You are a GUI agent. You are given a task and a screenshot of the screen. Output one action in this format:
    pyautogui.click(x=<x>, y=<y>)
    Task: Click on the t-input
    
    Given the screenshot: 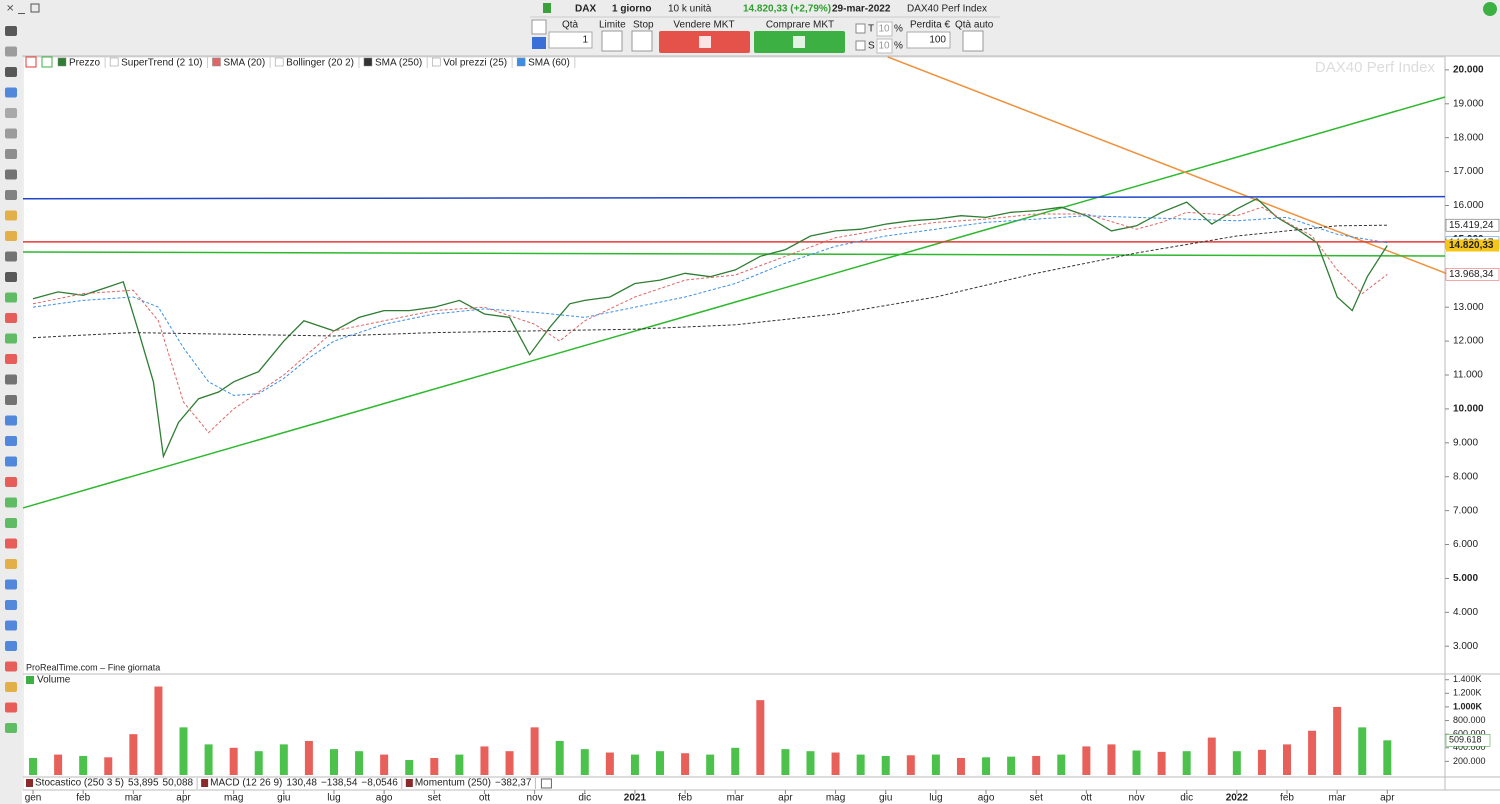 What is the action you would take?
    pyautogui.click(x=884, y=29)
    